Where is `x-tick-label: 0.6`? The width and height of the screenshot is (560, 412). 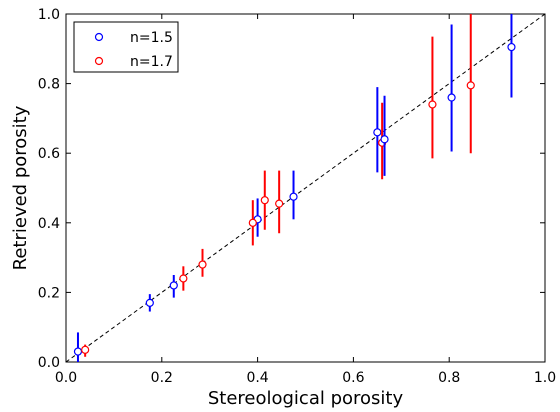
x-tick-label: 0.6 is located at coordinates (353, 378).